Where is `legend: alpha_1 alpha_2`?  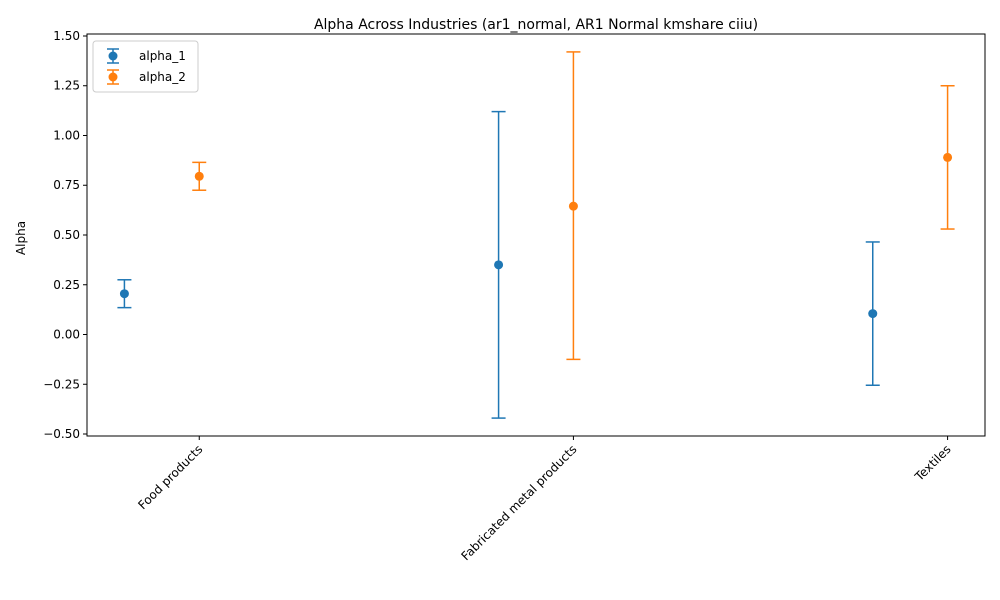
legend: alpha_1 alpha_2 is located at coordinates (145, 66).